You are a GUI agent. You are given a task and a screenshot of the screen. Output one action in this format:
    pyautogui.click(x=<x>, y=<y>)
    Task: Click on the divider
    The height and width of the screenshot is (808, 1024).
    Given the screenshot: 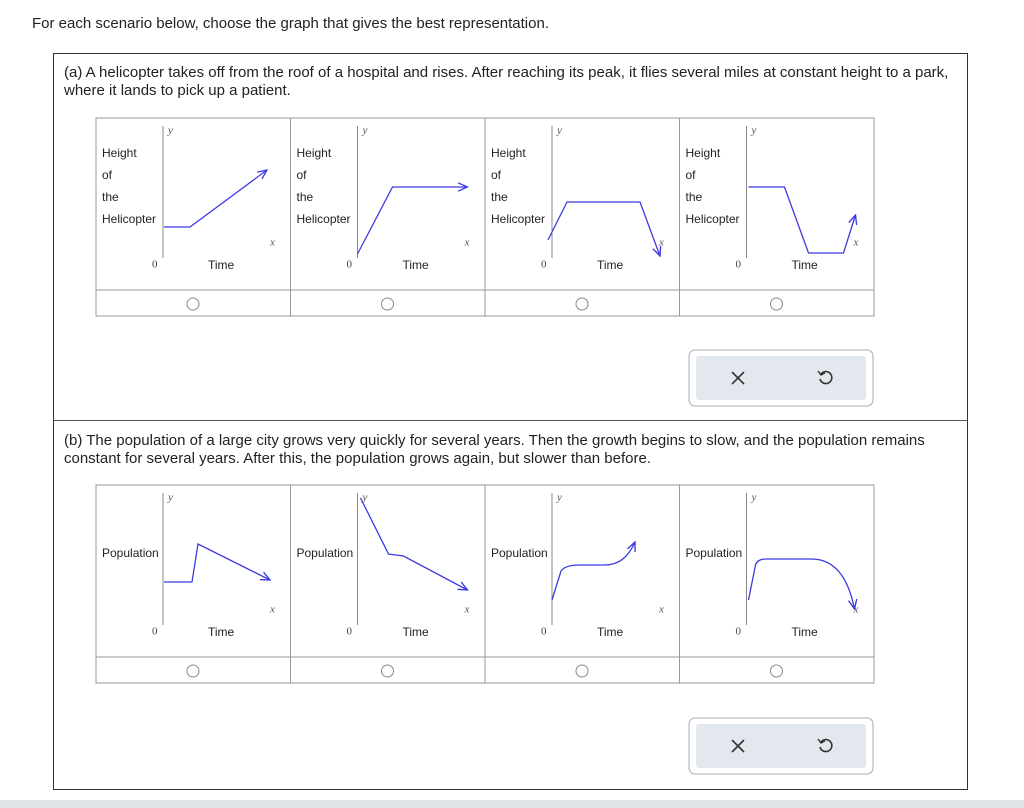 What is the action you would take?
    pyautogui.click(x=510, y=420)
    